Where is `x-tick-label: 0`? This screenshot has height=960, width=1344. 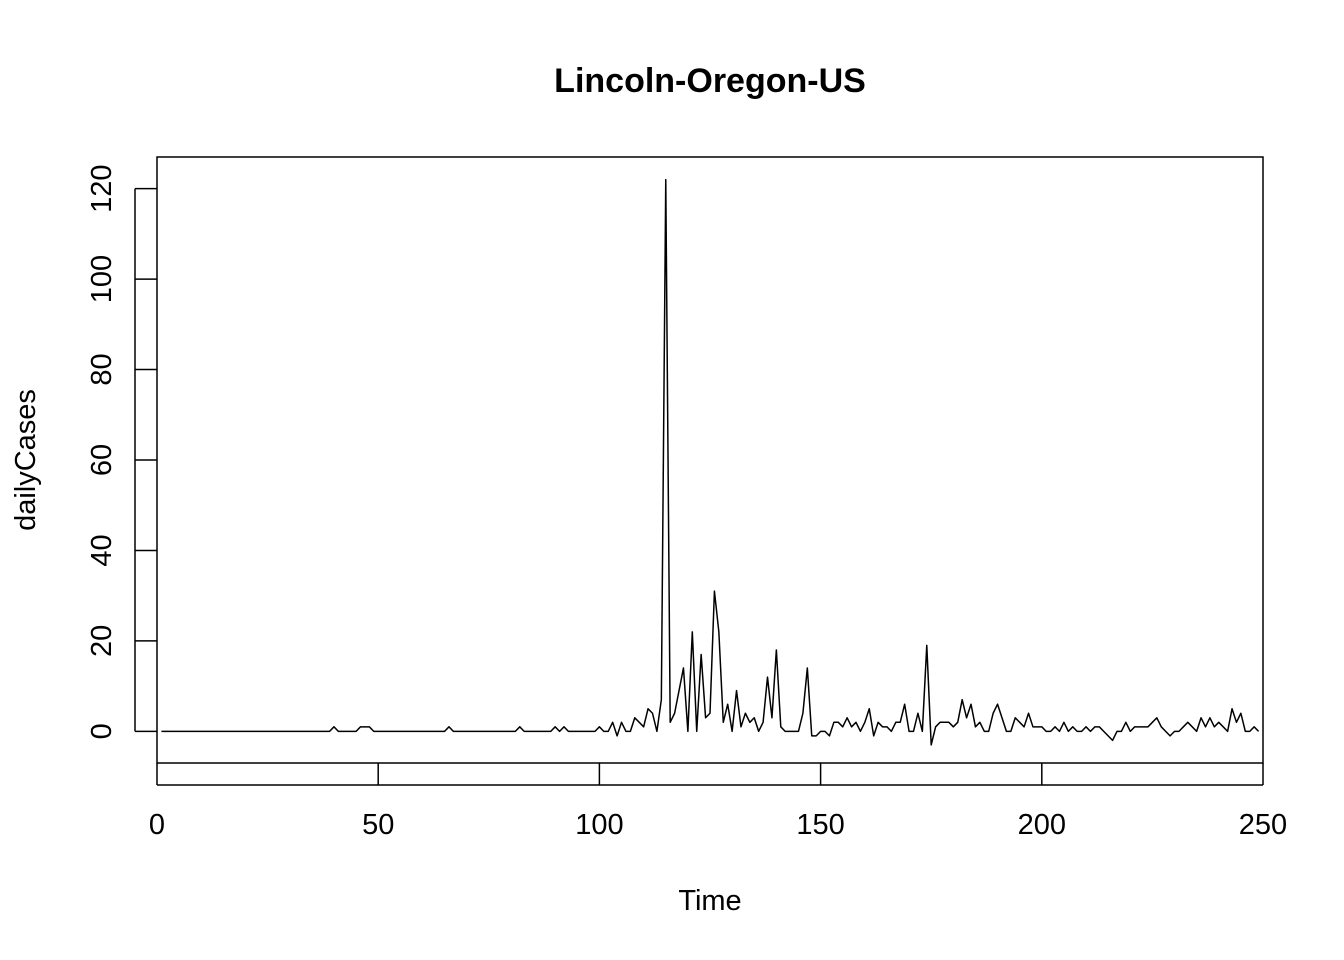 x-tick-label: 0 is located at coordinates (157, 825).